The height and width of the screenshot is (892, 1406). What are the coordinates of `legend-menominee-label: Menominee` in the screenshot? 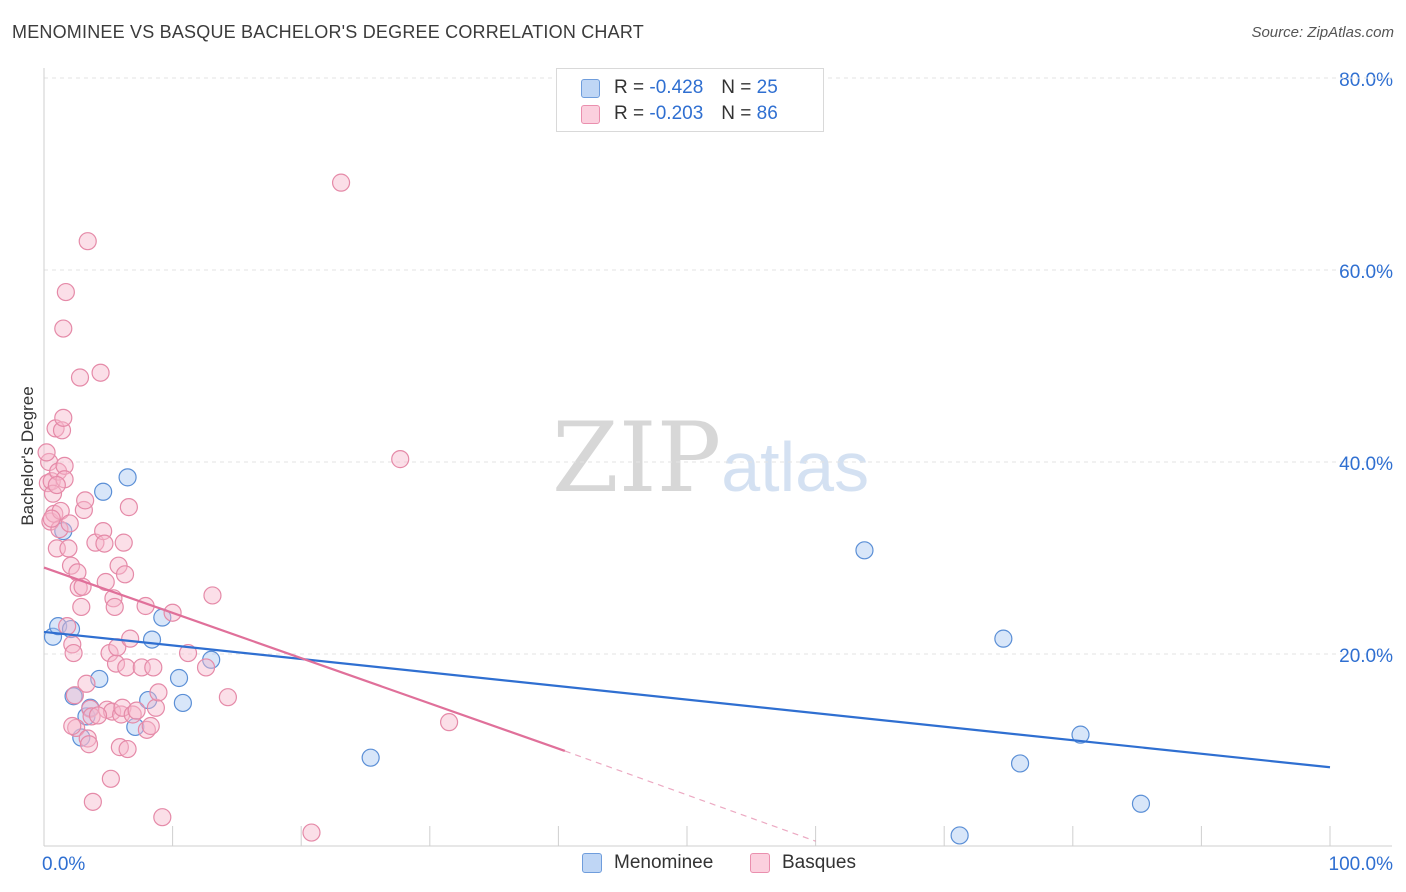 It's located at (664, 862).